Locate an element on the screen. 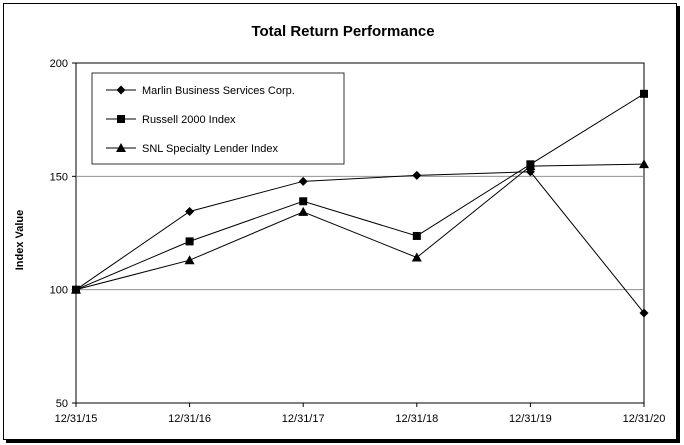 The width and height of the screenshot is (684, 445). x-tick-label: 12/31/20 is located at coordinates (644, 419).